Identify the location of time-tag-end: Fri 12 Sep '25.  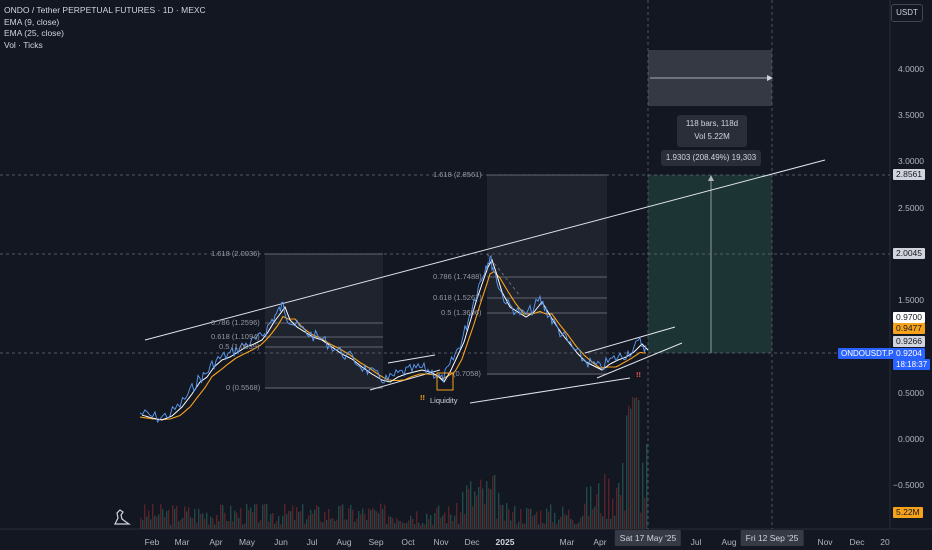
(772, 538).